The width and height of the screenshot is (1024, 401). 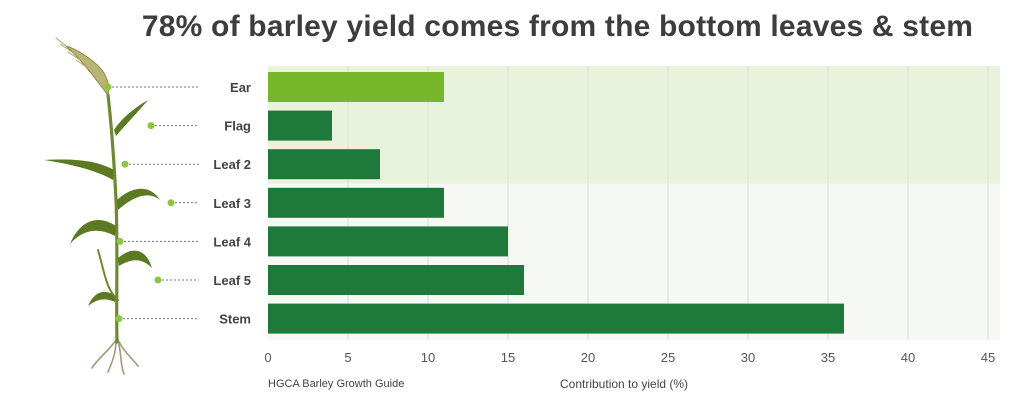 What do you see at coordinates (232, 280) in the screenshot?
I see `category-label: Leaf 5` at bounding box center [232, 280].